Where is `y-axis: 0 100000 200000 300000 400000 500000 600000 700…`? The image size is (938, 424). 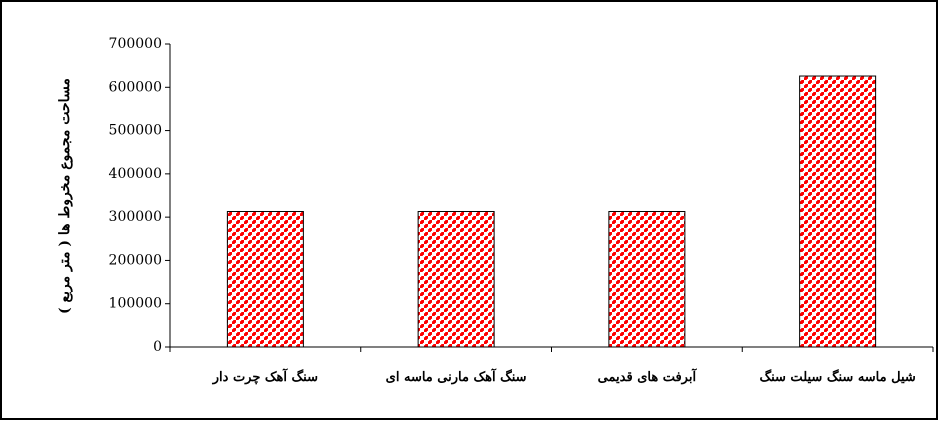
y-axis: 0 100000 200000 300000 400000 500000 600000 700… is located at coordinates (140, 195).